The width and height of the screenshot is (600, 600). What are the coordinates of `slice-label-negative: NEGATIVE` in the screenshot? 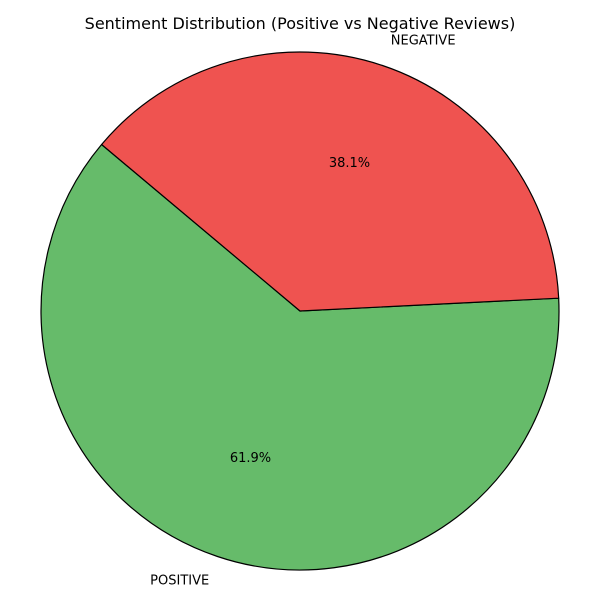 It's located at (423, 40).